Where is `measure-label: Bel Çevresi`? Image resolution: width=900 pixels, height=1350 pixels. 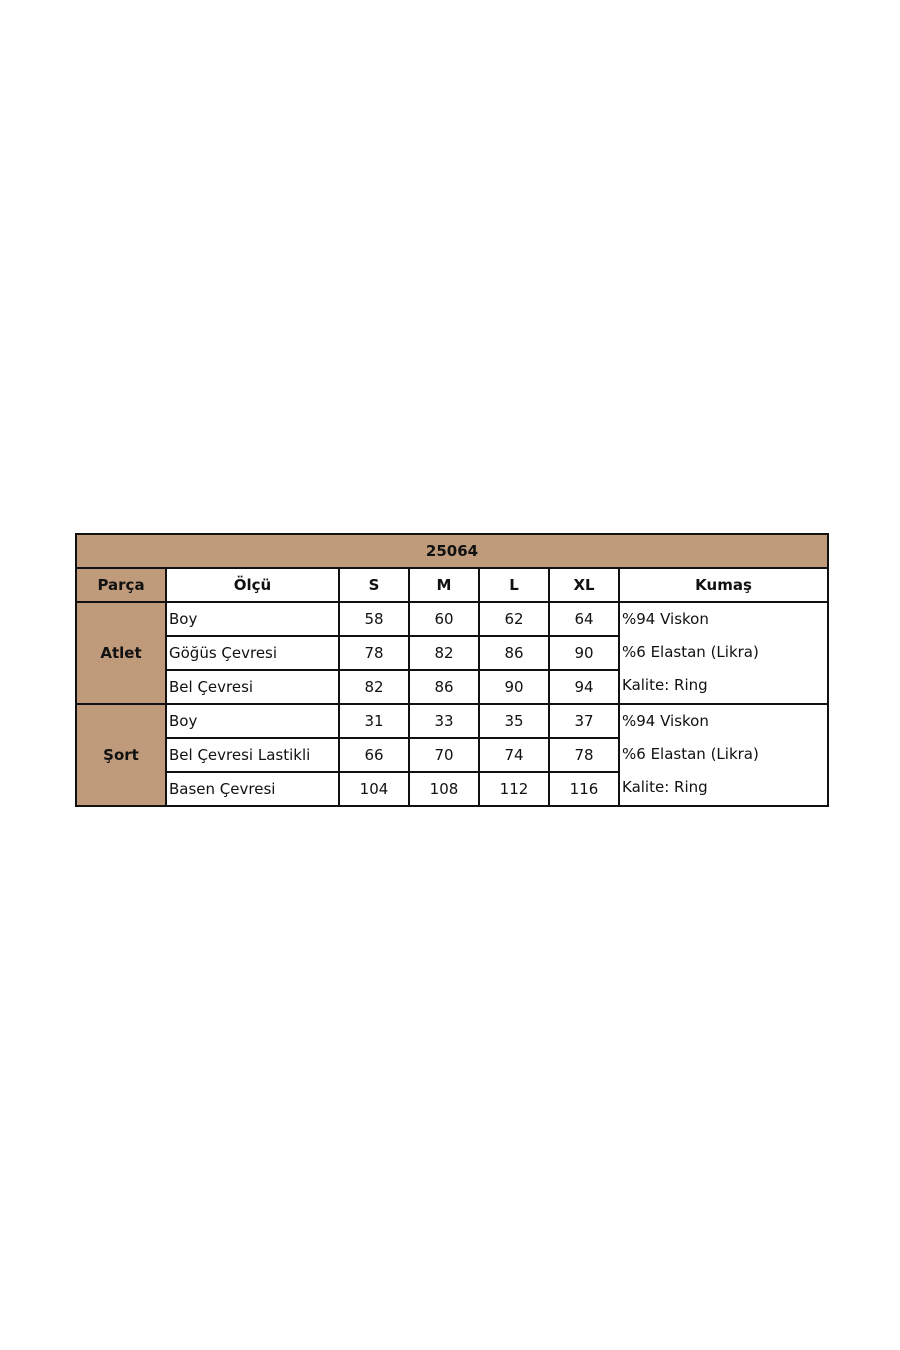 measure-label: Bel Çevresi is located at coordinates (252, 687).